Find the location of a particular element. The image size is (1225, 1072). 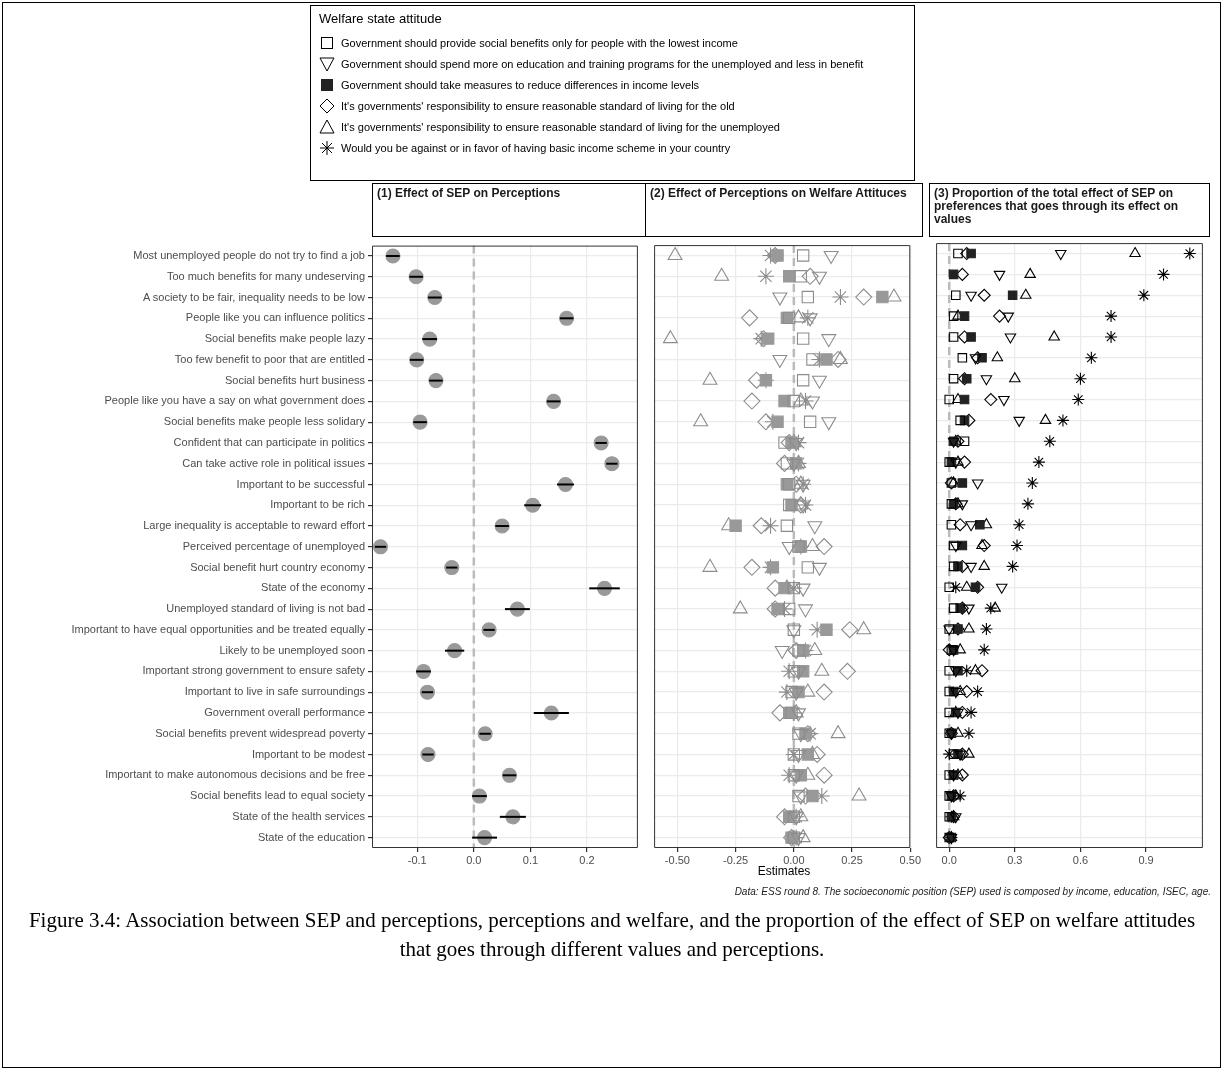

y-tick-label: Most unemployed people do not try to find a job is located at coordinates (249, 255).